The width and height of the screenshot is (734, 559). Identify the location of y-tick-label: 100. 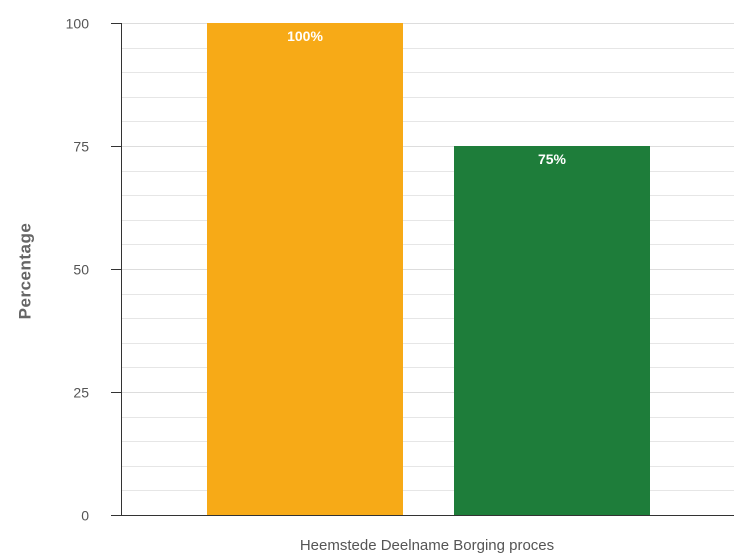
(78, 24).